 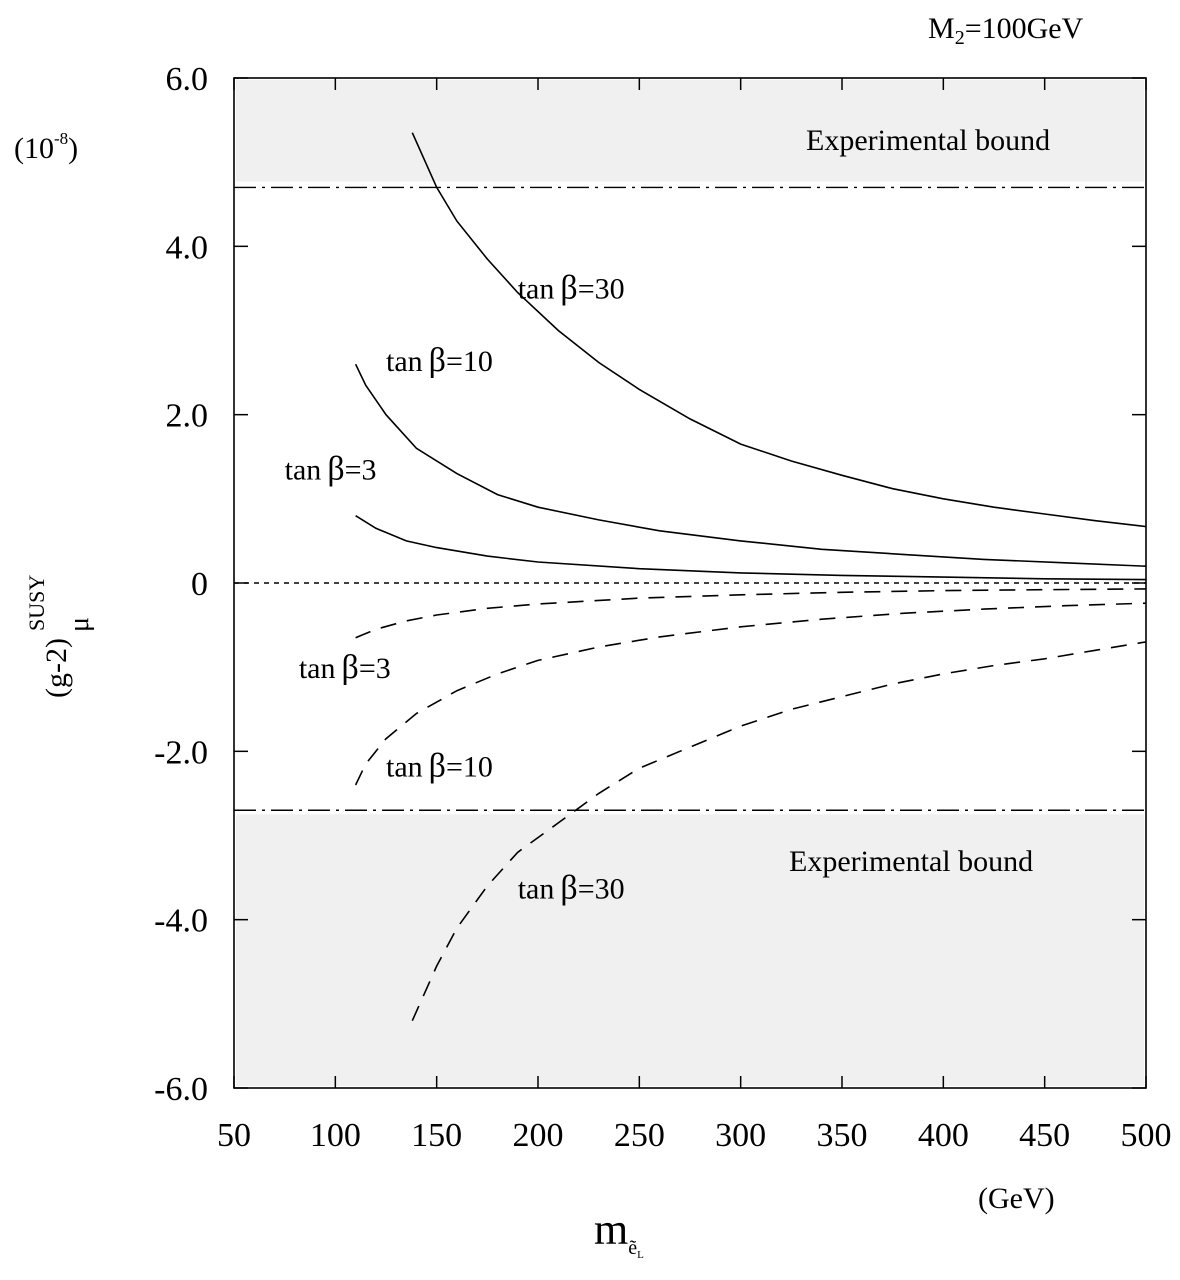 I want to click on x-tick-label: 500, so click(x=1146, y=1135).